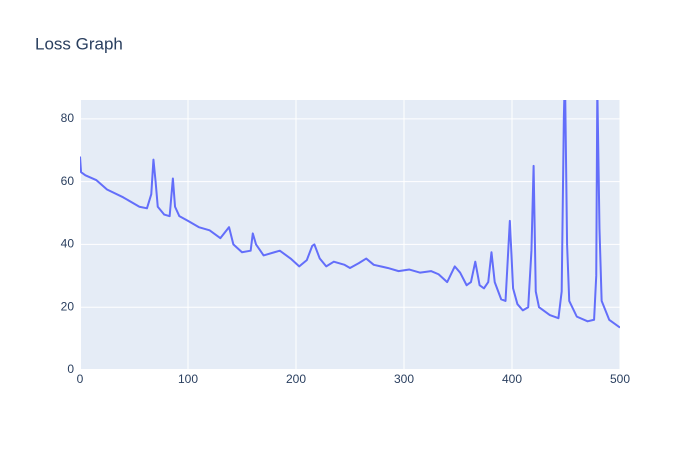 The height and width of the screenshot is (450, 700). What do you see at coordinates (296, 379) in the screenshot?
I see `x-tick-label: 200` at bounding box center [296, 379].